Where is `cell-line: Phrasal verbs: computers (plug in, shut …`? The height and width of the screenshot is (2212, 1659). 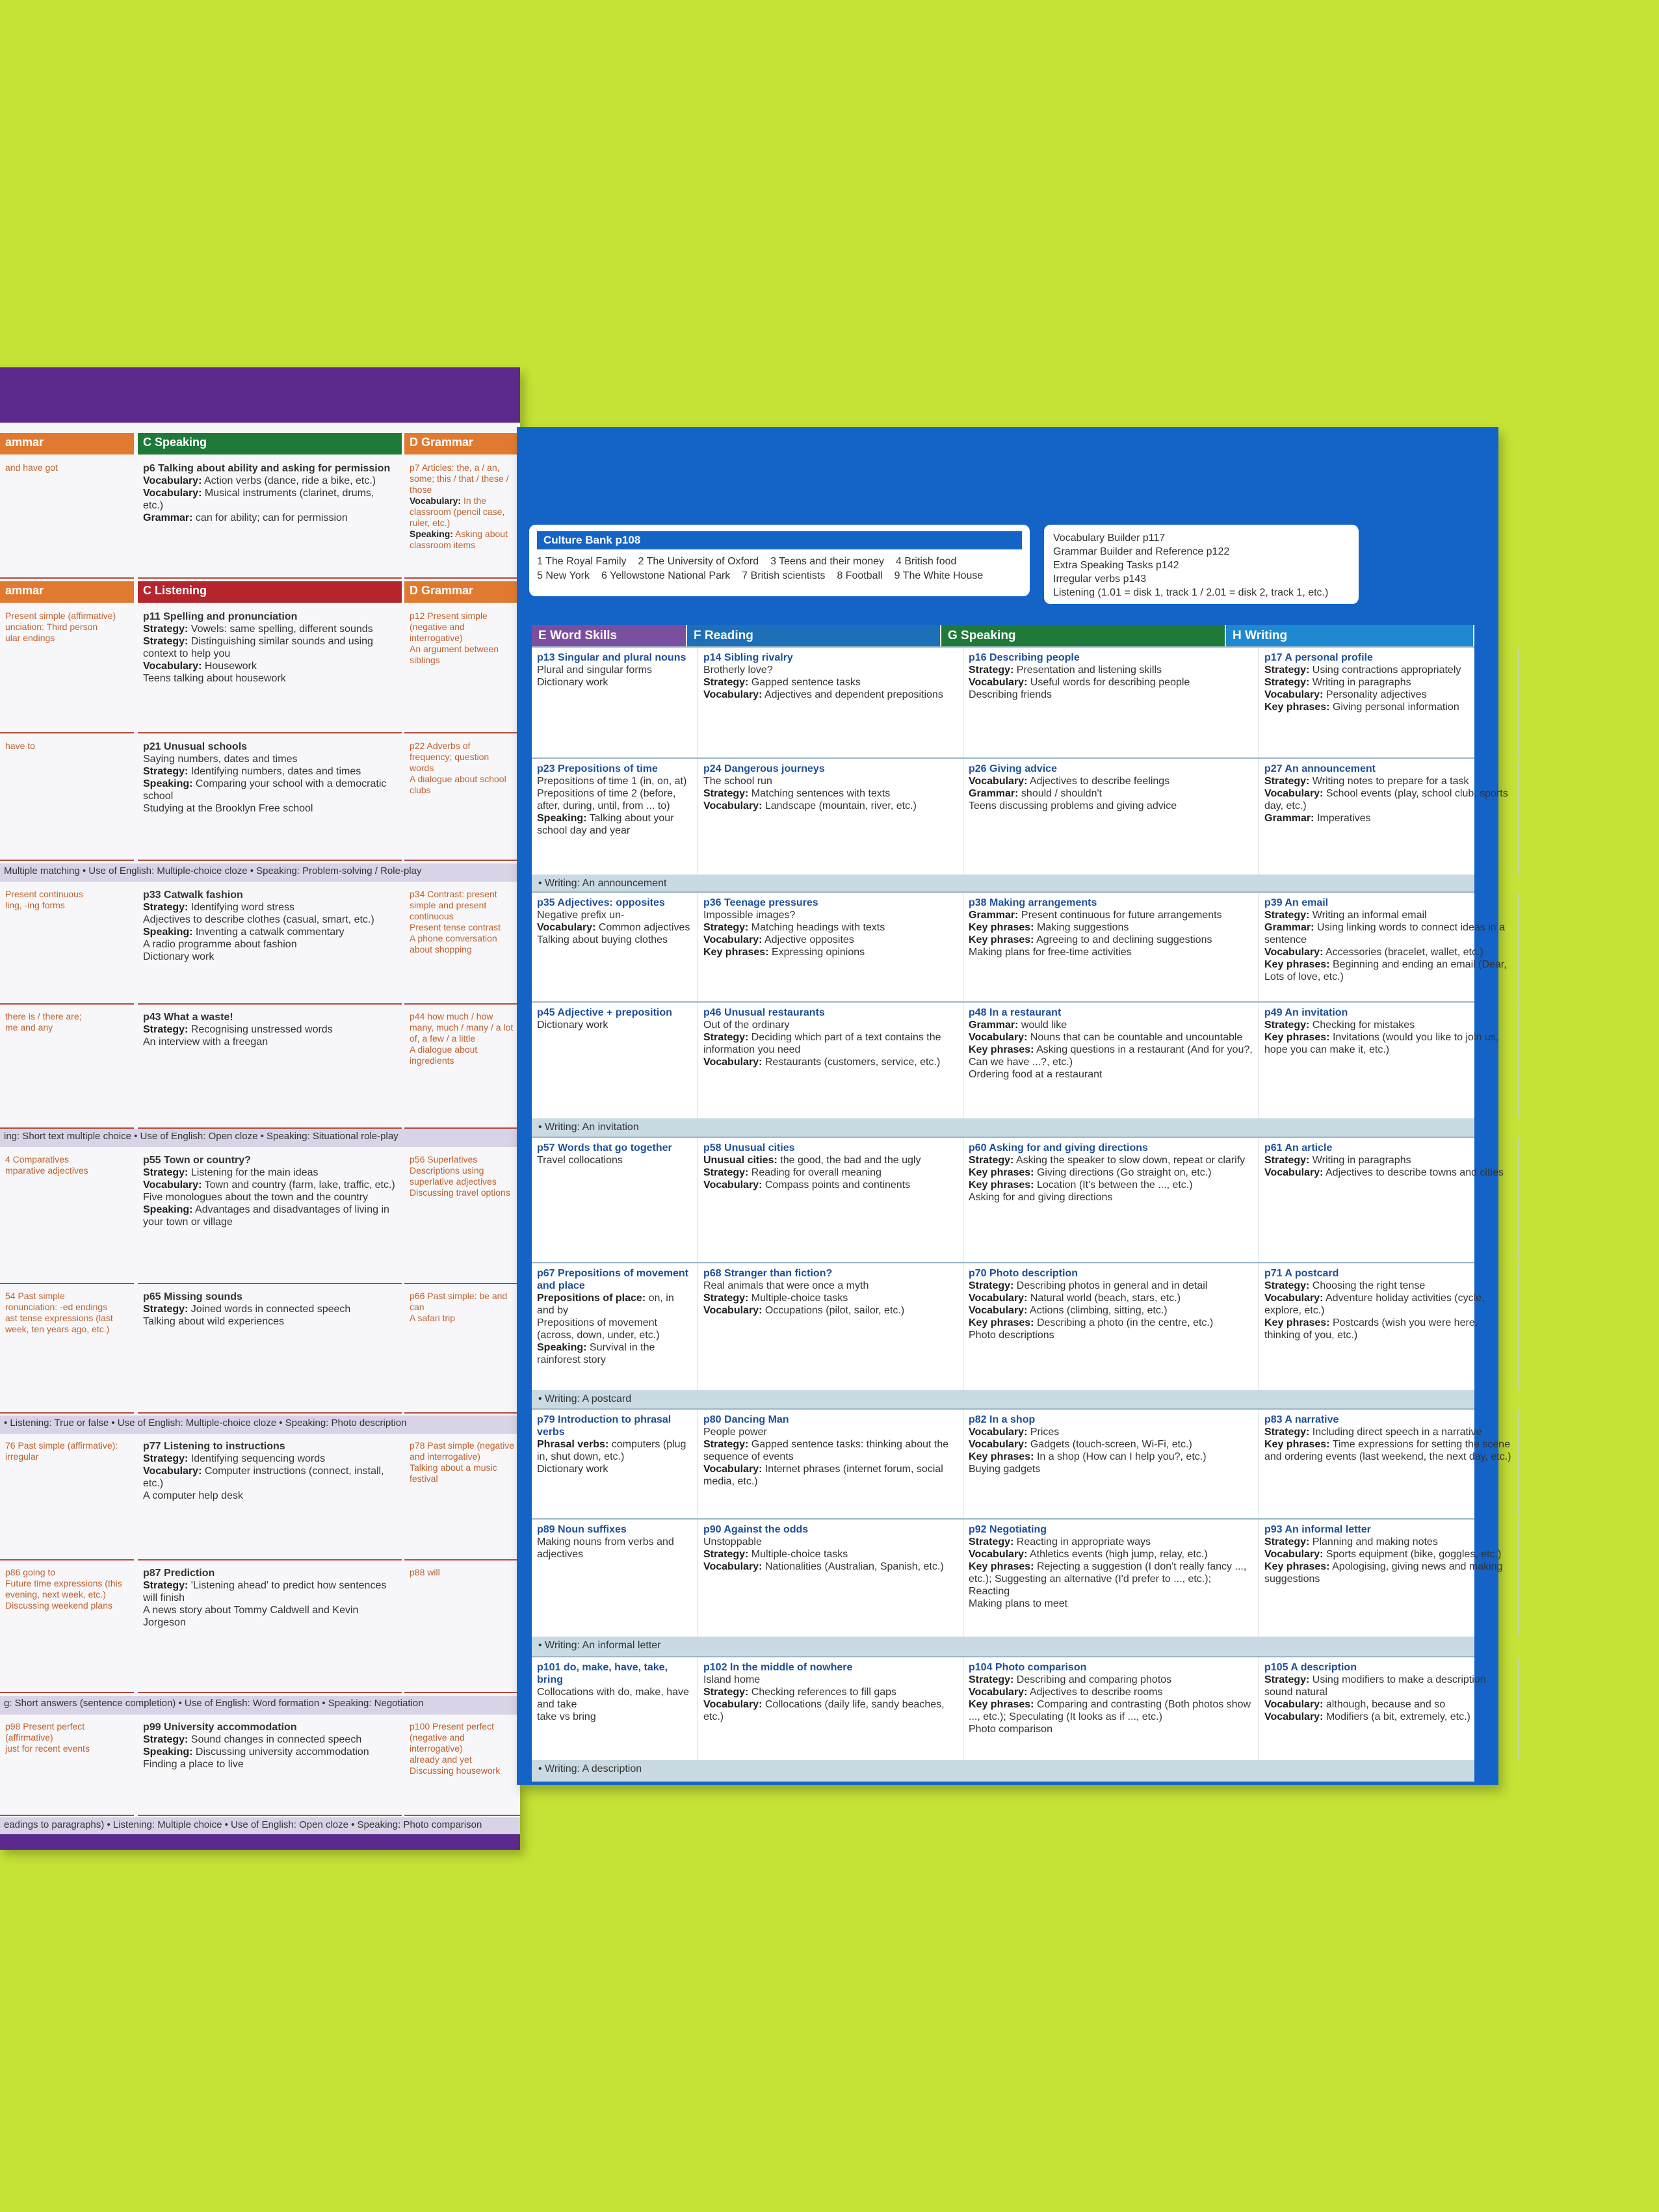
cell-line: Phrasal verbs: computers (plug in, shut … is located at coordinates (611, 1450).